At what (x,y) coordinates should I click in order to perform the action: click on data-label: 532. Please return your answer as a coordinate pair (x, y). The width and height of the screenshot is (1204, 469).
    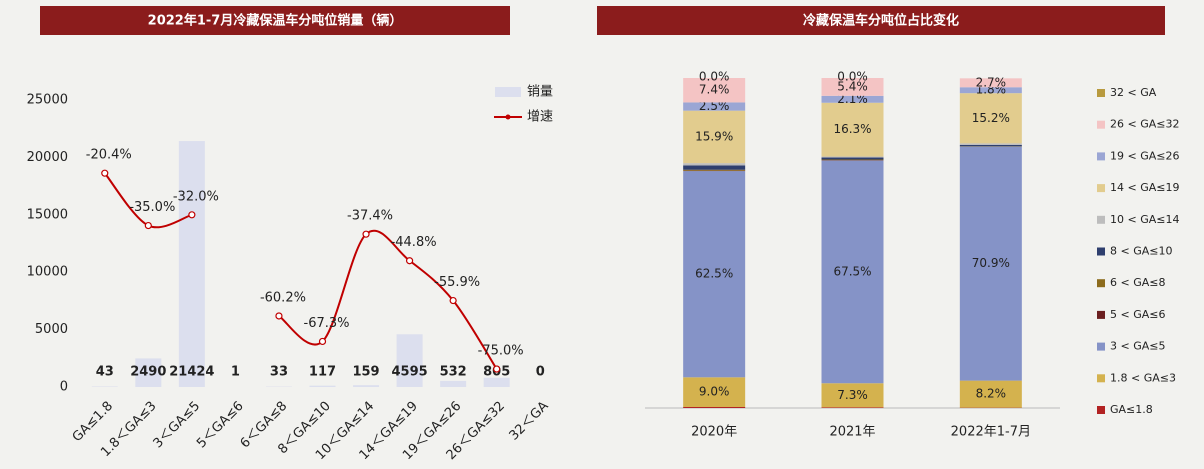
    Looking at the image, I should click on (453, 372).